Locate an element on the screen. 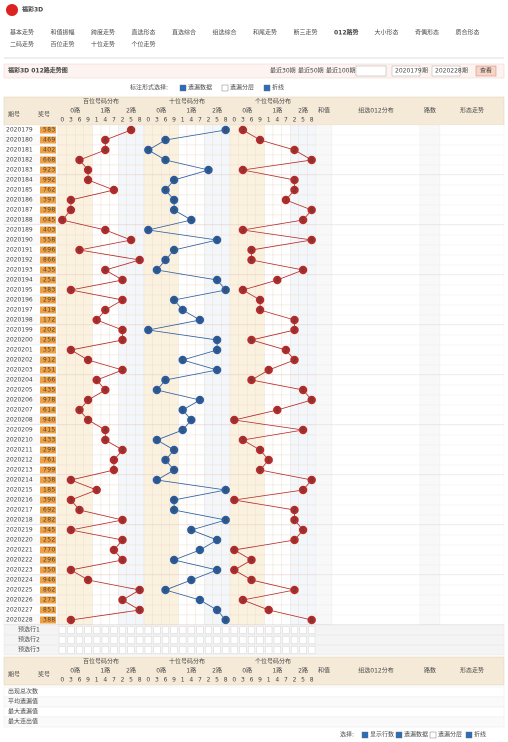 Image resolution: width=508 pixels, height=742 pixels. nav-link: 和值振幅 is located at coordinates (63, 33).